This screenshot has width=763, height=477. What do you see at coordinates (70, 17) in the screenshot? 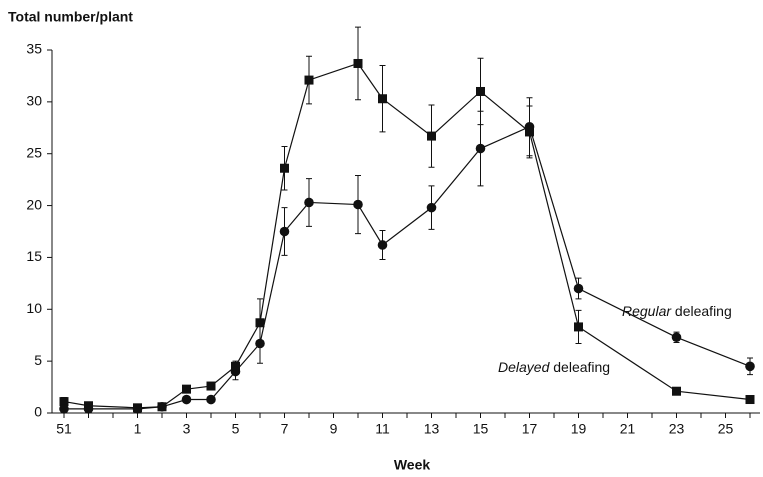
I see `y-axis-title: Total number/plant` at bounding box center [70, 17].